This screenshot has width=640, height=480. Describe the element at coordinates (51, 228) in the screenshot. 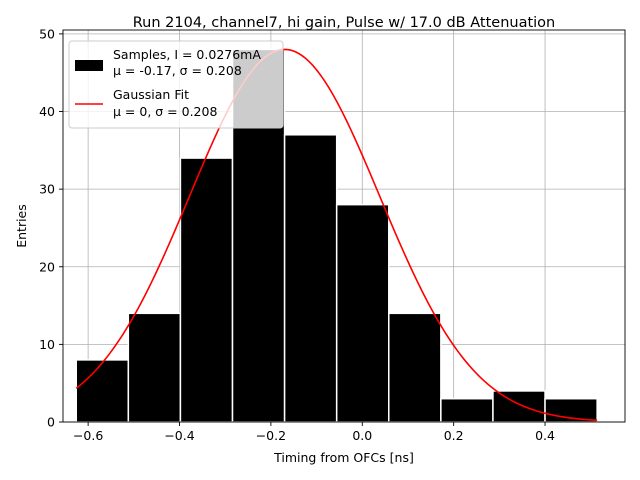

I see `y-axis-ticks: 0 10 20 30 40 50` at that location.